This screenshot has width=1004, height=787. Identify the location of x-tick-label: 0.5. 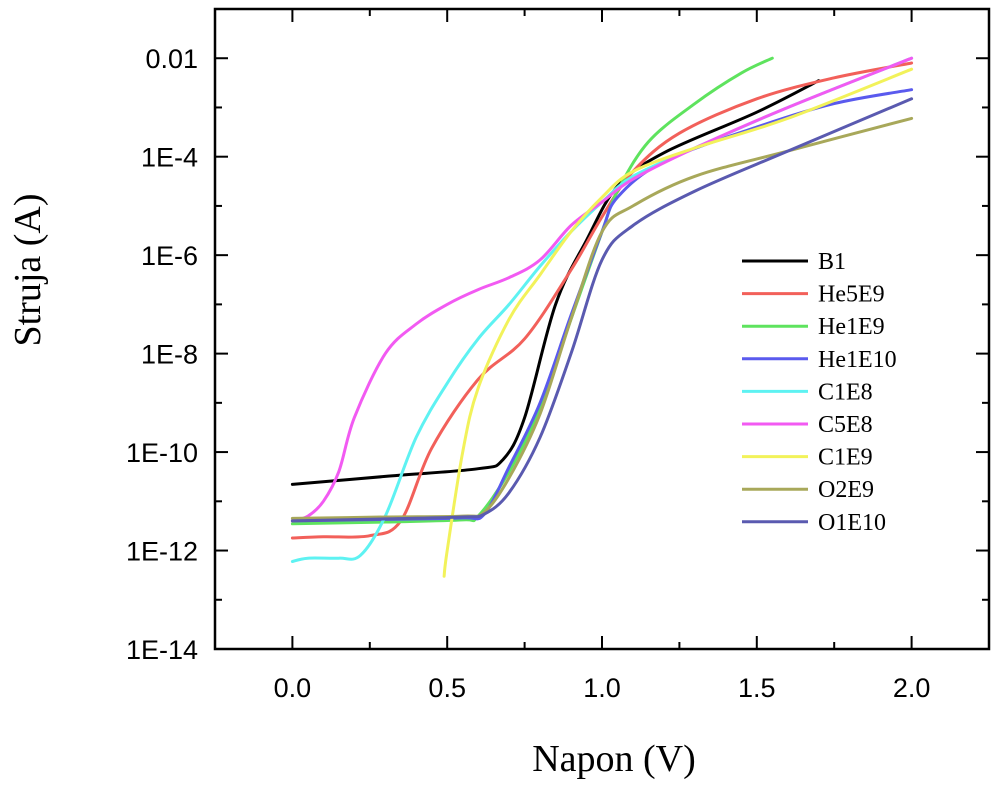
(447, 688).